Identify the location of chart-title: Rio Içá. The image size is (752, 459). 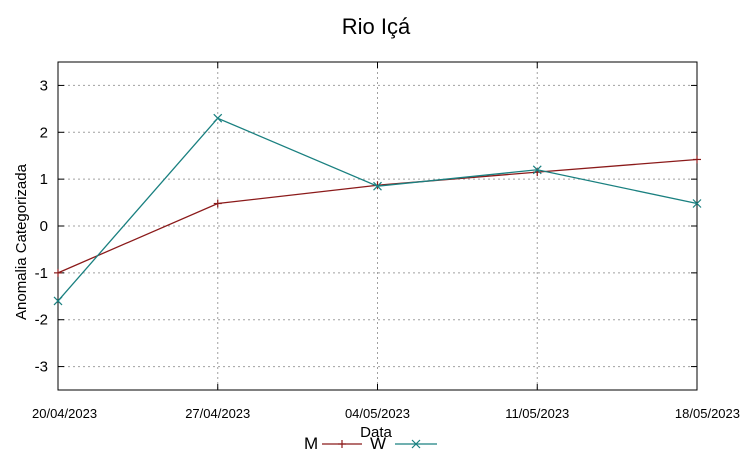
(376, 26).